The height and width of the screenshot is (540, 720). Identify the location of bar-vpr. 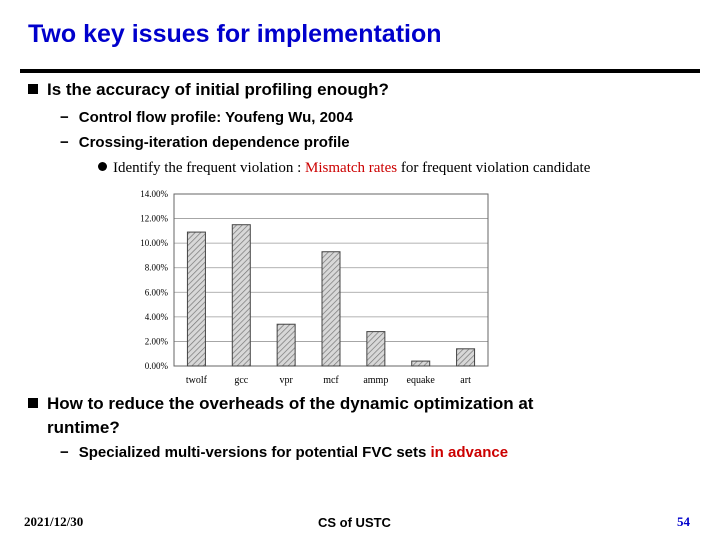
(286, 345).